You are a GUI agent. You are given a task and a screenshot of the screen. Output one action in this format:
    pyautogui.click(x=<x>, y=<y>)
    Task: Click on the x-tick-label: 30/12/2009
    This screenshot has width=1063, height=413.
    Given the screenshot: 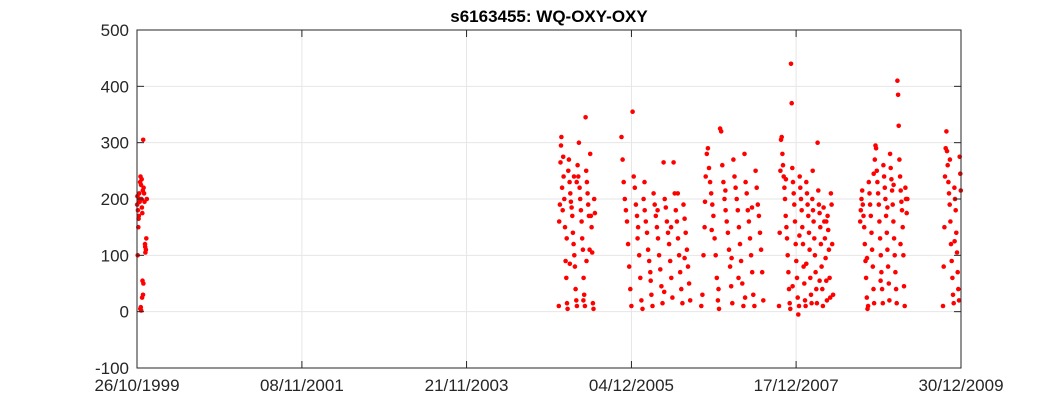 What is the action you would take?
    pyautogui.click(x=960, y=385)
    